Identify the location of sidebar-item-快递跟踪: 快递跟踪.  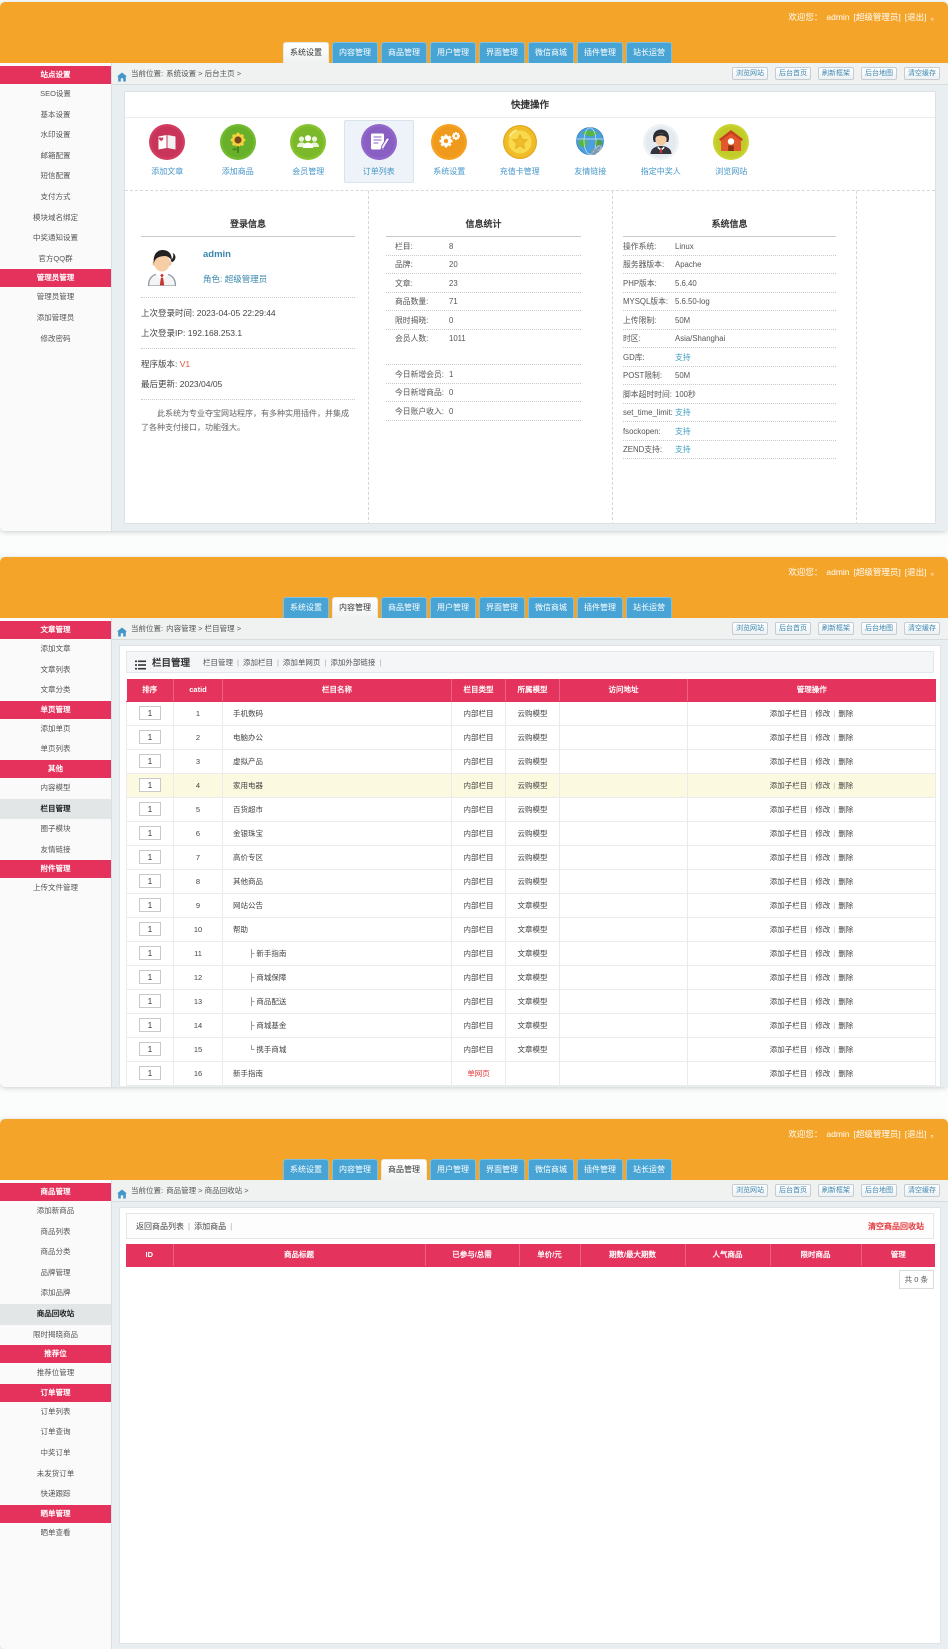
(55, 1494).